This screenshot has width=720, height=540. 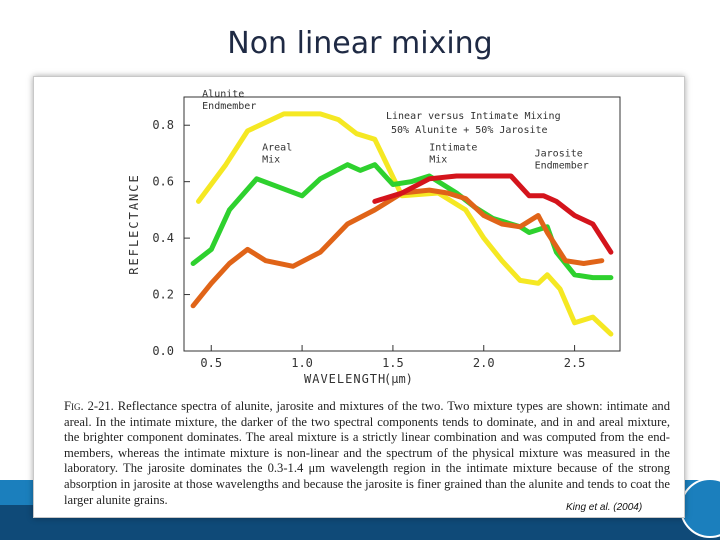 What do you see at coordinates (277, 154) in the screenshot?
I see `annotation-label: Areal Mix` at bounding box center [277, 154].